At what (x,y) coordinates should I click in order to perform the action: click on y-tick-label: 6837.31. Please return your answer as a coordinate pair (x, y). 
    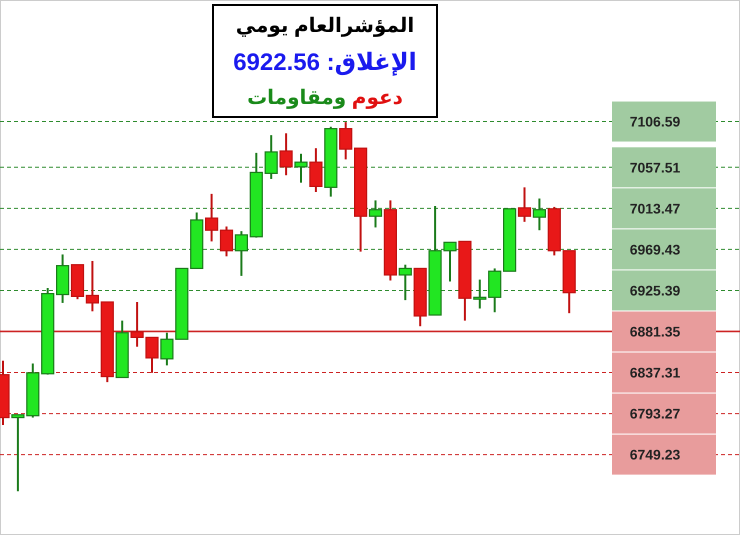
    Looking at the image, I should click on (655, 372).